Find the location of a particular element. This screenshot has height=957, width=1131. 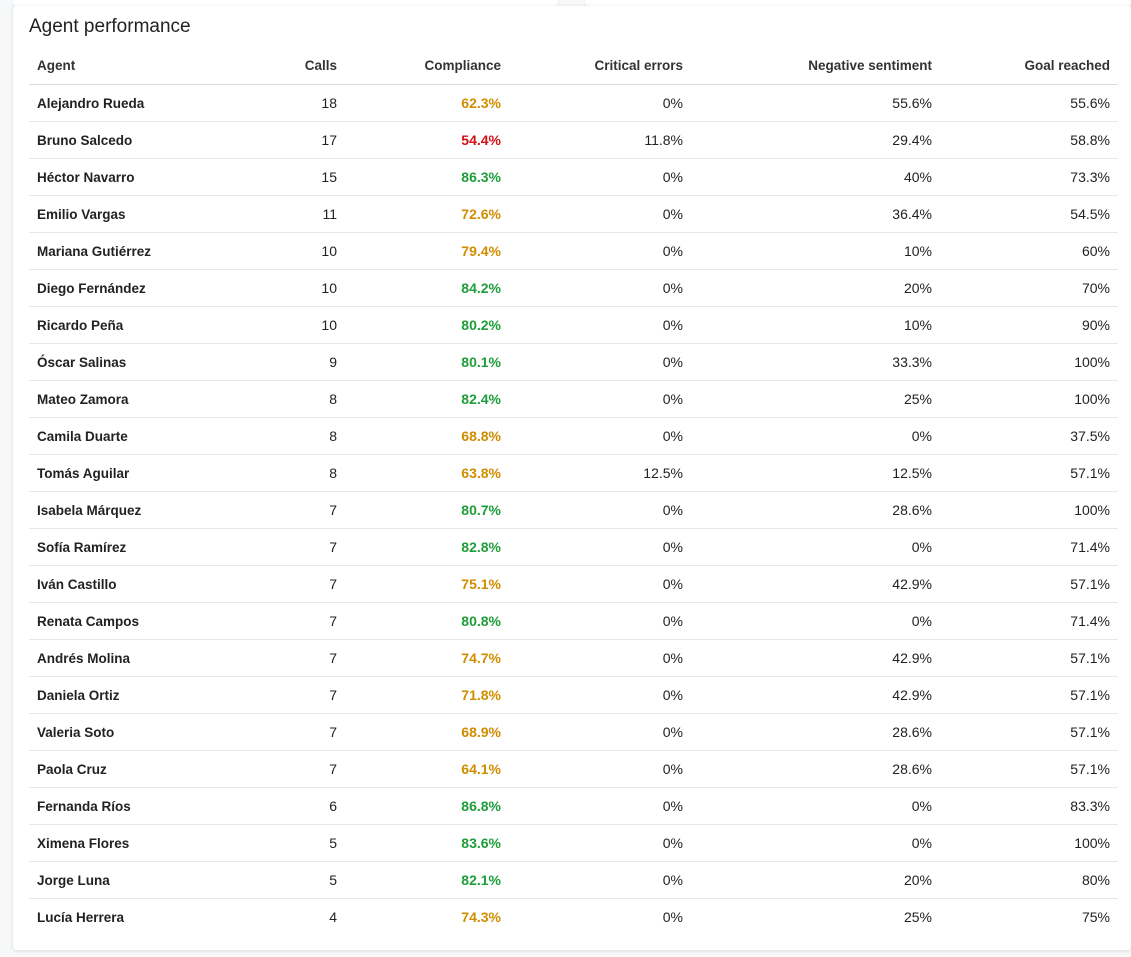

cell-agent: Emilio Vargas is located at coordinates (144, 214).